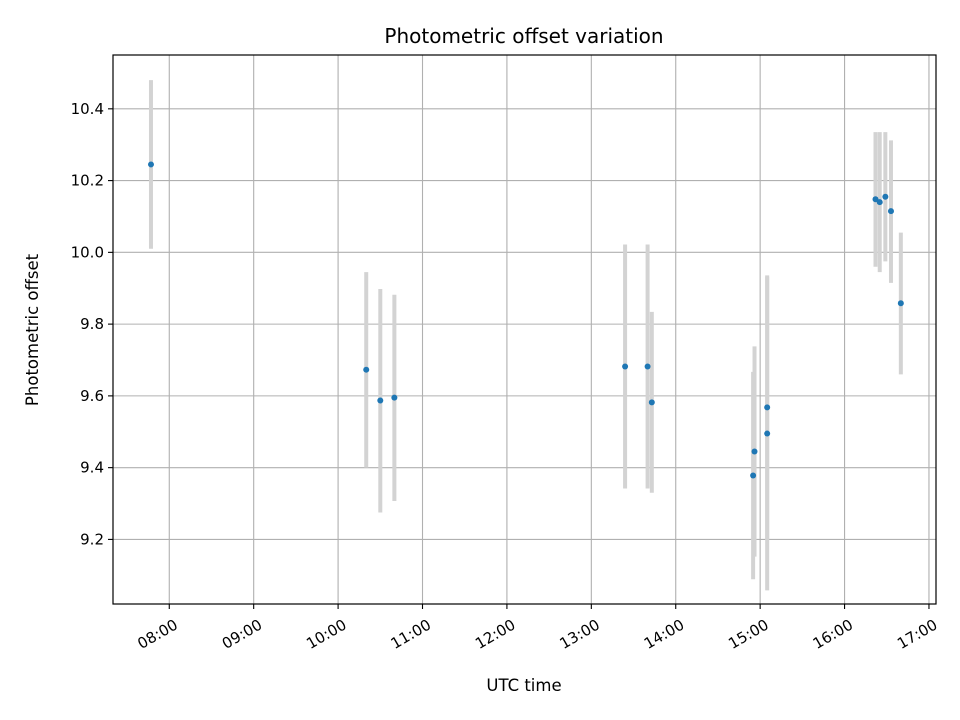 This screenshot has width=960, height=720. I want to click on y-tick-label: 9.4, so click(92, 468).